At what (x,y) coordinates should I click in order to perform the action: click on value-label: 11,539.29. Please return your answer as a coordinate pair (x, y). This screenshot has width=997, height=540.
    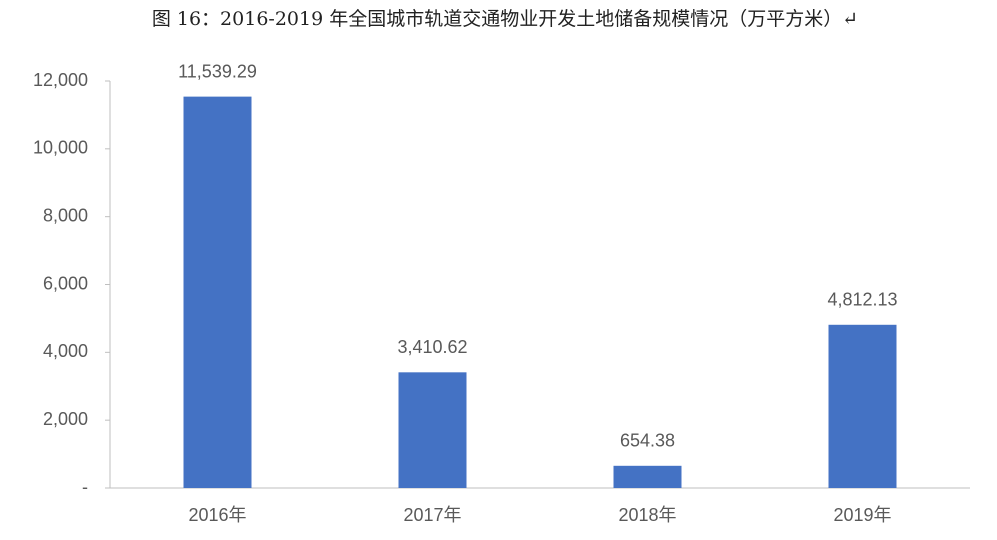
    Looking at the image, I should click on (217, 71).